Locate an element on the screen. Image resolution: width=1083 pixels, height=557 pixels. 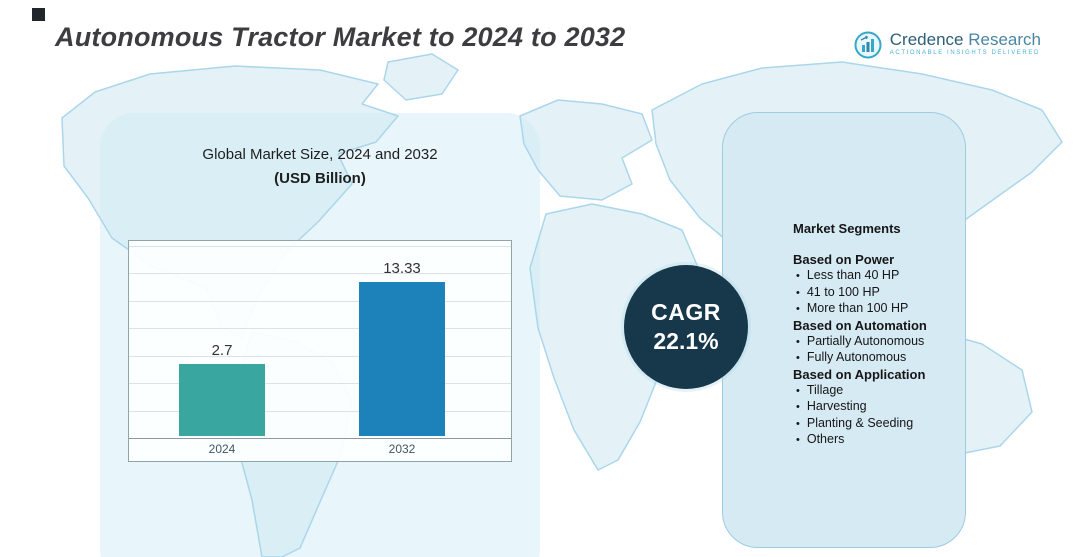
segment-group-heading: Based on Power is located at coordinates (844, 259).